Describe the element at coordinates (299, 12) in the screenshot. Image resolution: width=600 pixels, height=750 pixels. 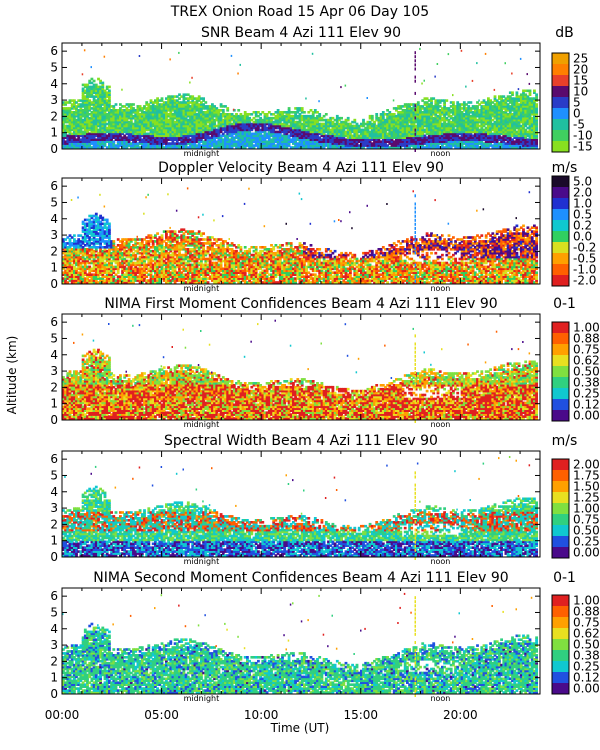
I see `figure-title: TREX Onion Road 15 Apr 06 Day 105` at that location.